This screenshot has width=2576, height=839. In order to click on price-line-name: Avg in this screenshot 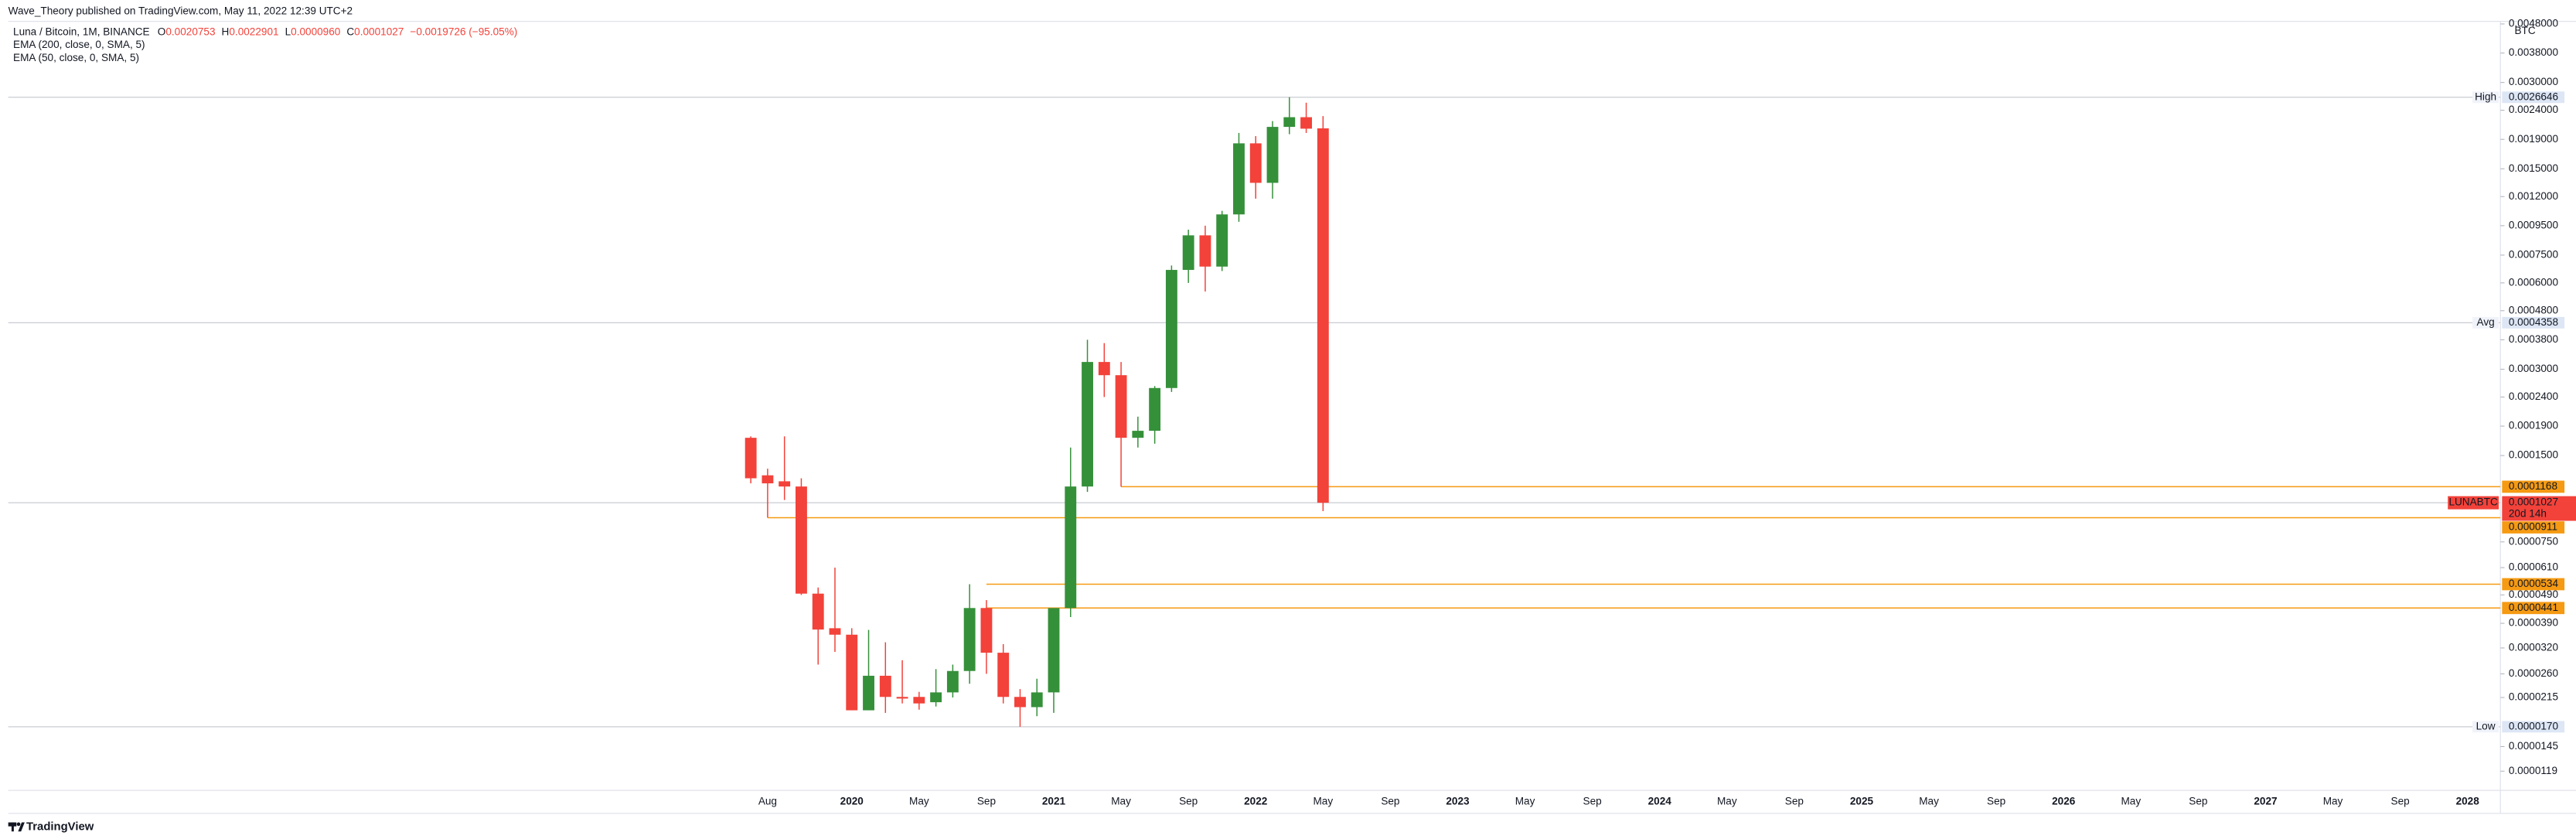, I will do `click(2486, 322)`.